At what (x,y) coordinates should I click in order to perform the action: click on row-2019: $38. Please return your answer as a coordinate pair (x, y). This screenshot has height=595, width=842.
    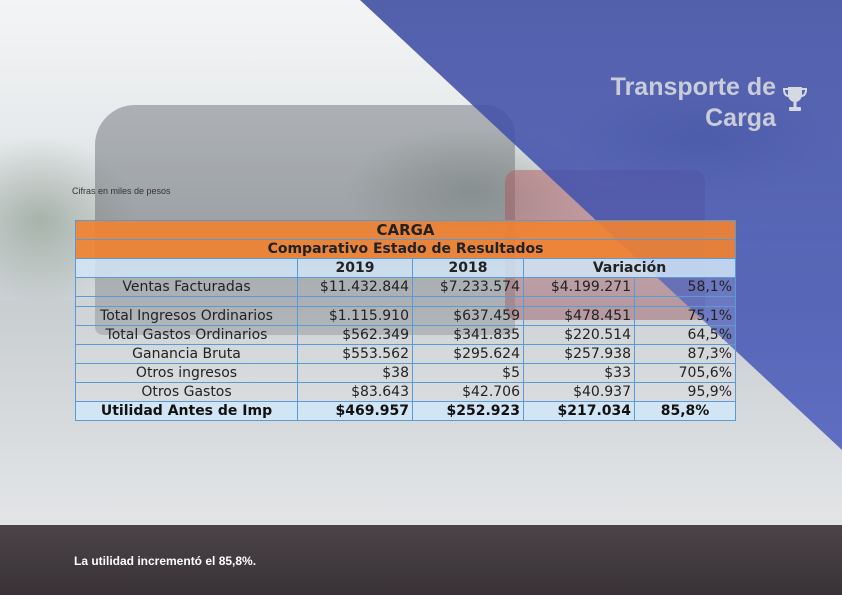
    Looking at the image, I should click on (355, 373).